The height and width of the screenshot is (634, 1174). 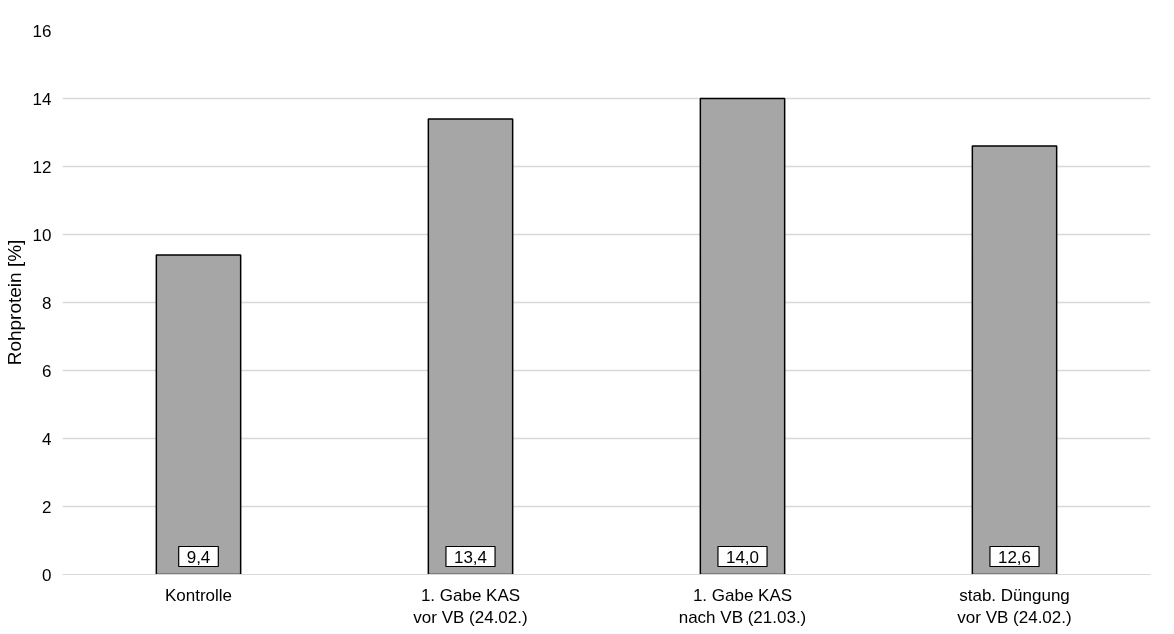 What do you see at coordinates (42, 31) in the screenshot?
I see `y-tick-label: 16` at bounding box center [42, 31].